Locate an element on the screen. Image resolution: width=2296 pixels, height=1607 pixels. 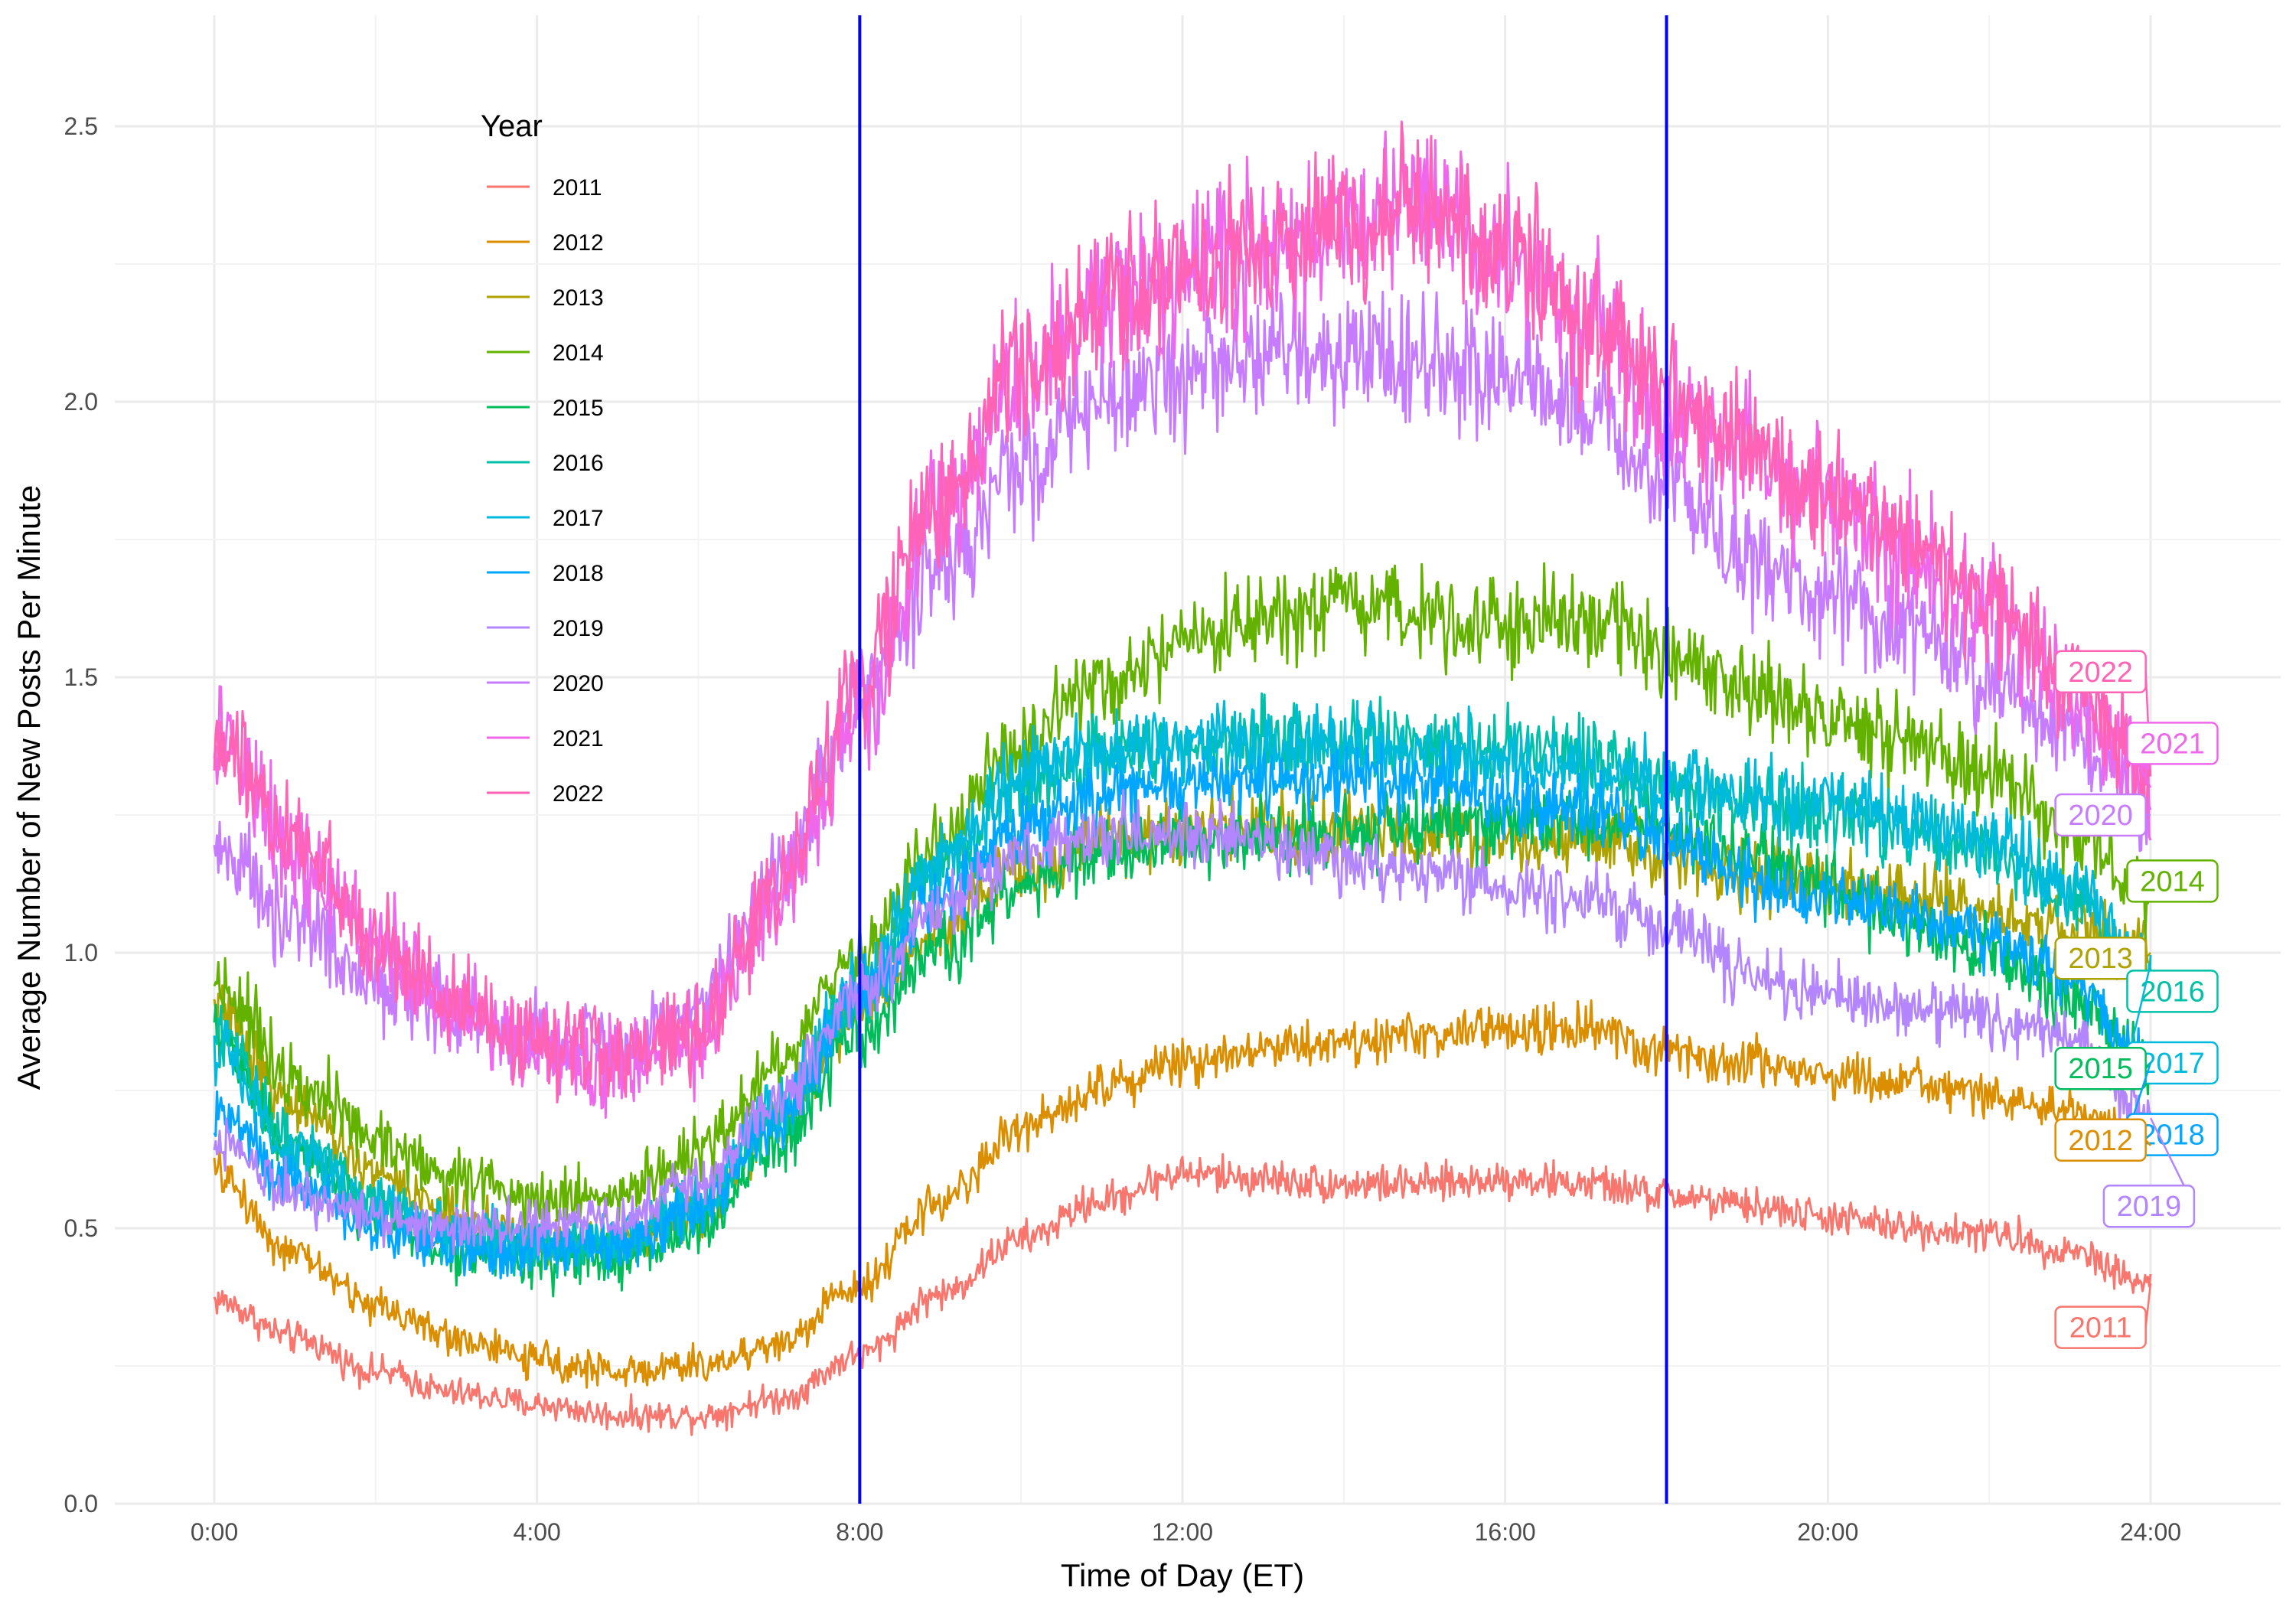
label-text: 2014 is located at coordinates (2172, 881).